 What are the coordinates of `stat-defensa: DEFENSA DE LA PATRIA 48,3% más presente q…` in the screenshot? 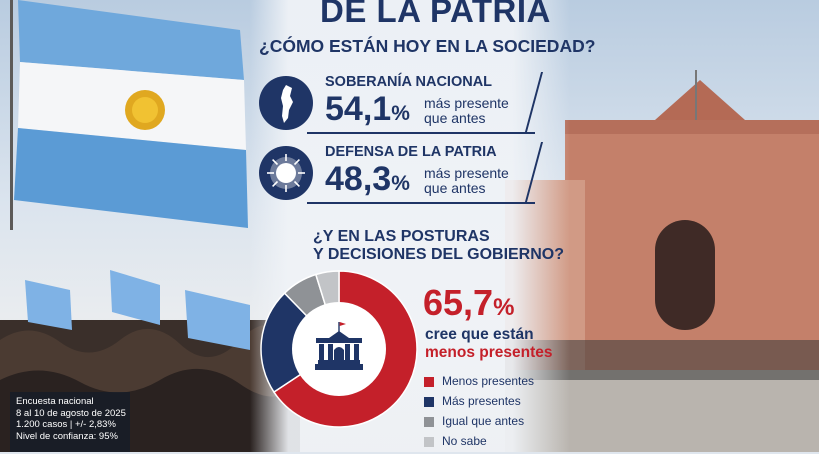 It's located at (401, 173).